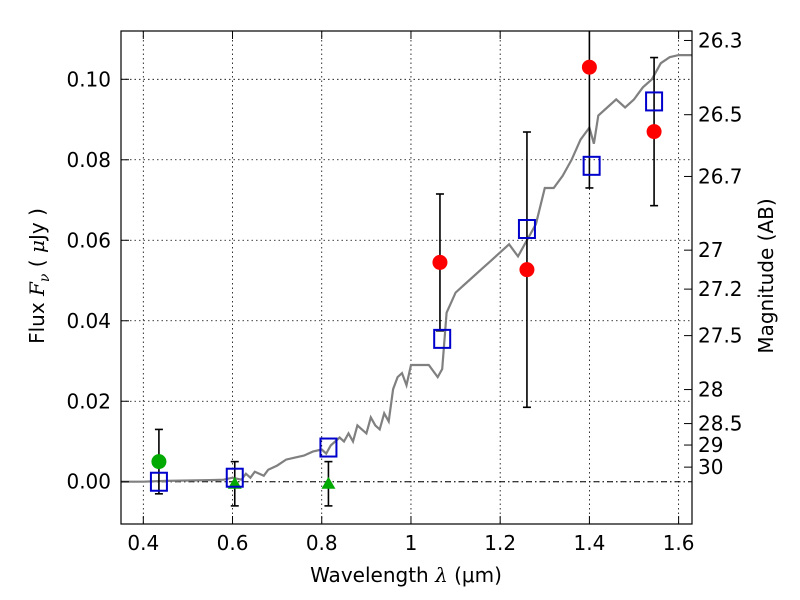  I want to click on y-tick-label: 0.10, so click(88, 79).